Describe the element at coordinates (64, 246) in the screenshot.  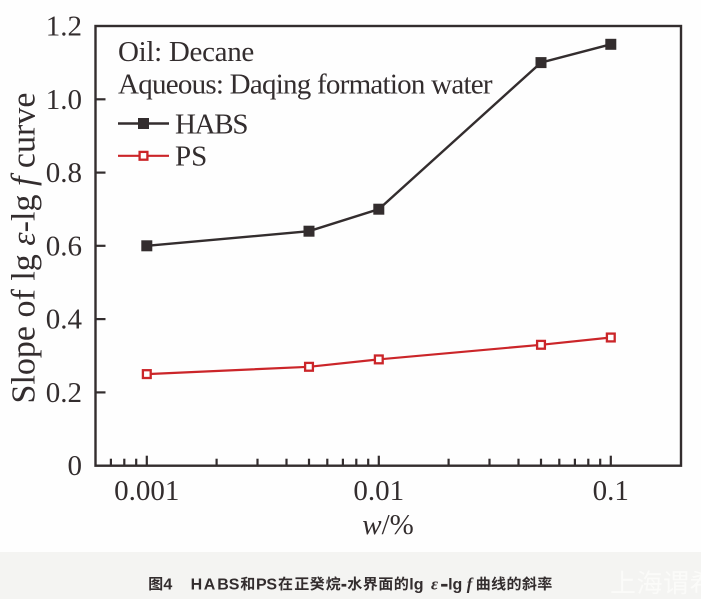
I see `svg-text: 0.6` at that location.